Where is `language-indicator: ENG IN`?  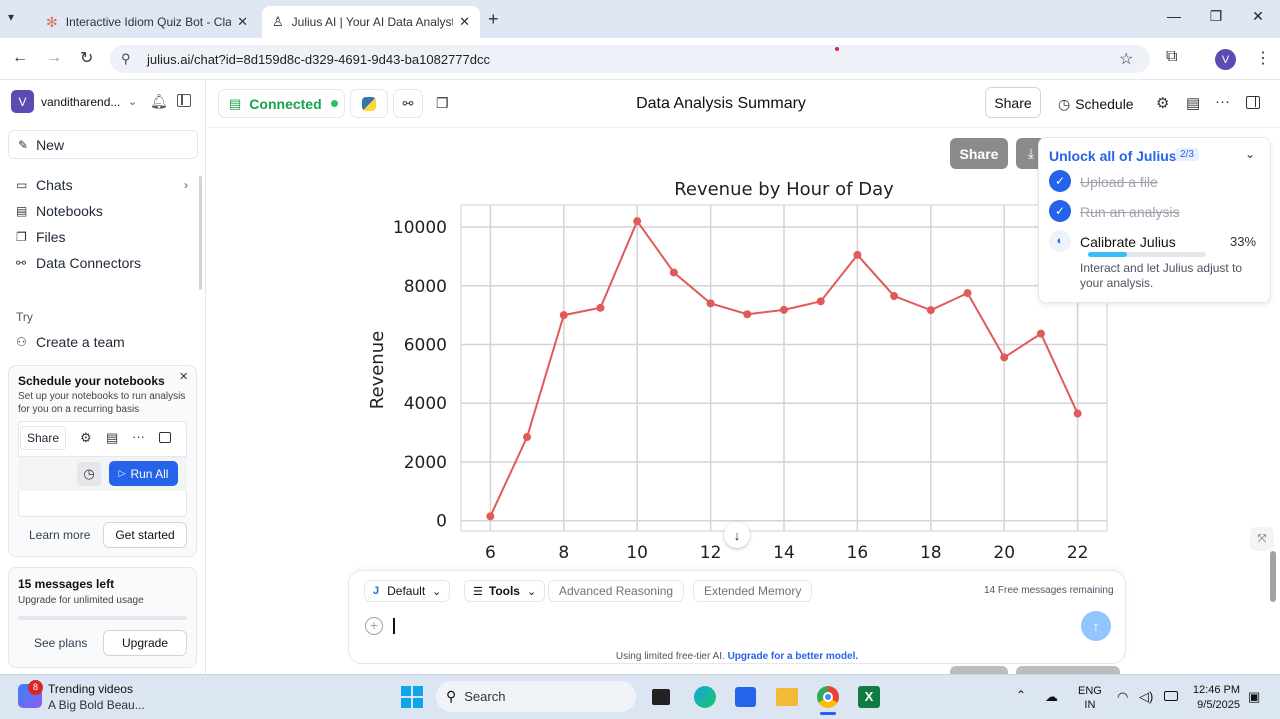
language-indicator: ENG IN is located at coordinates (1090, 698).